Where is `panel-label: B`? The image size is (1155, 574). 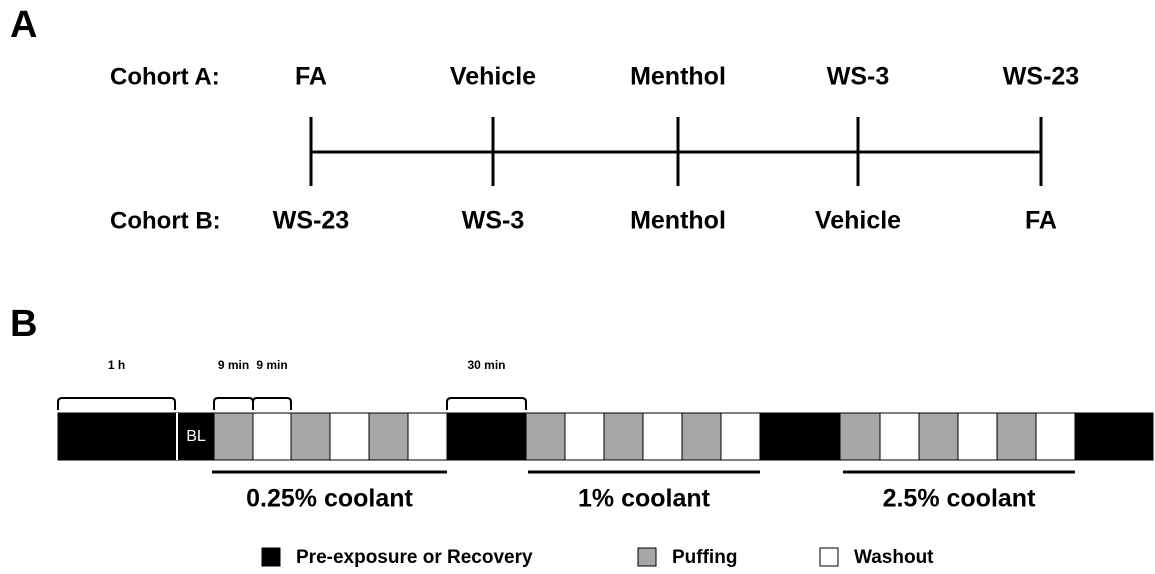
panel-label: B is located at coordinates (23, 324).